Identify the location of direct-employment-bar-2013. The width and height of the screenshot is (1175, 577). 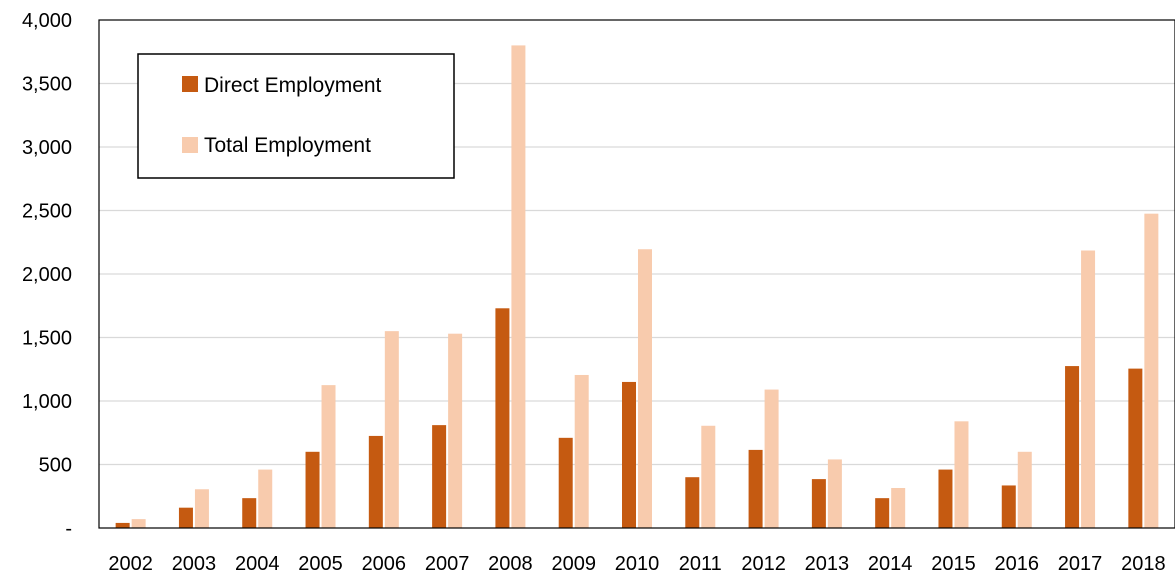
(818, 503).